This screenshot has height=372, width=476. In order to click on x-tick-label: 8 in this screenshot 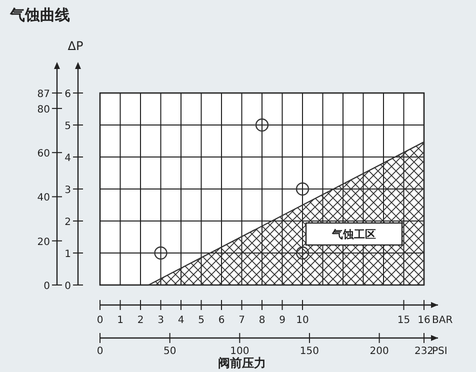, I will do `click(262, 320)`.